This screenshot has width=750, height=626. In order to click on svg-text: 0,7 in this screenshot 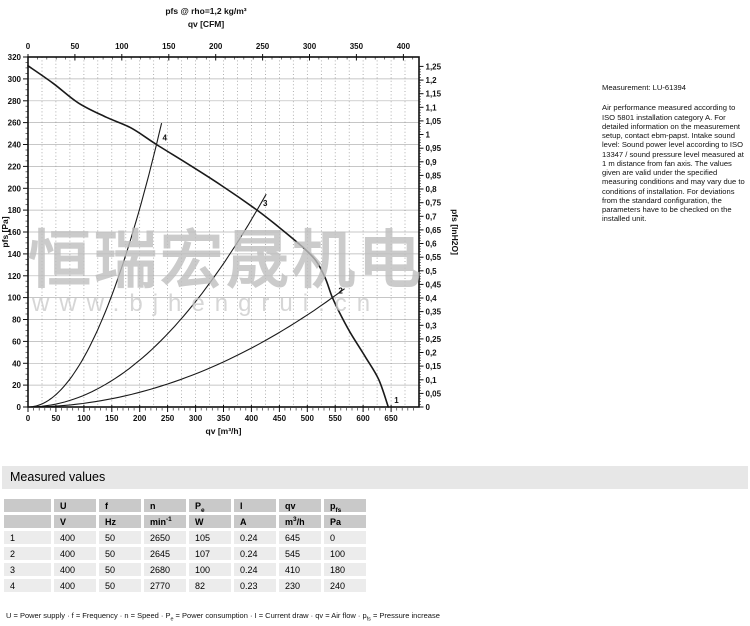, I will do `click(432, 216)`.